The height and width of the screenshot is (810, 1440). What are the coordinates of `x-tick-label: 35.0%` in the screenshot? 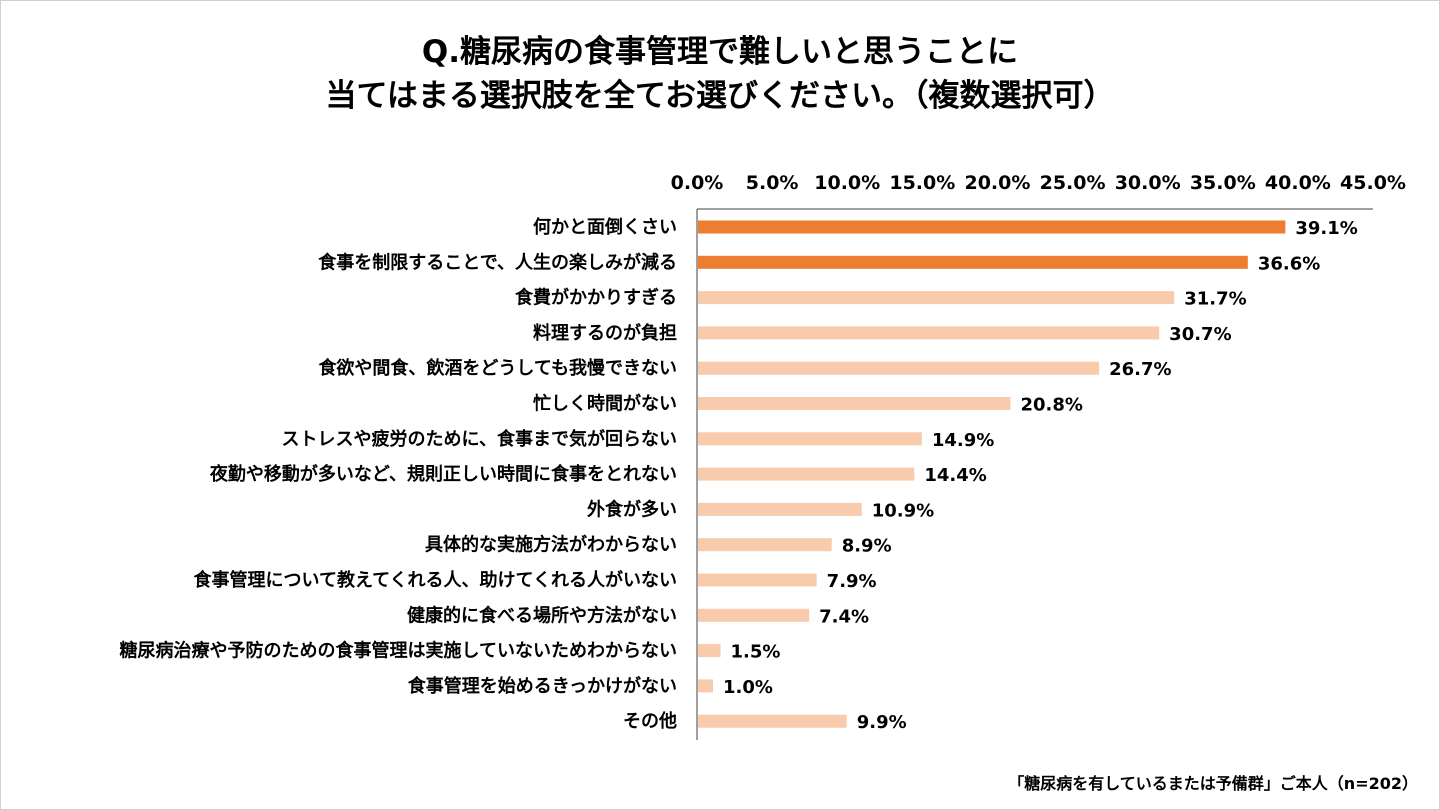 It's located at (1223, 183).